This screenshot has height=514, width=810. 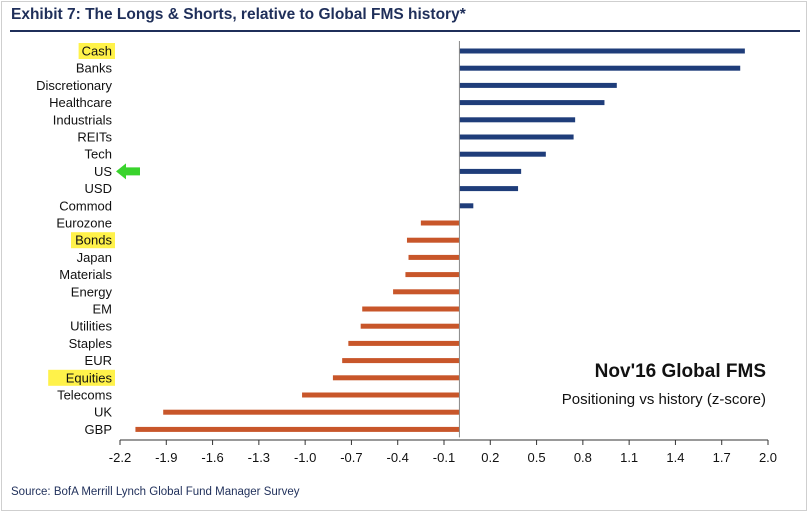 I want to click on category-label-usd: USD, so click(x=98, y=188).